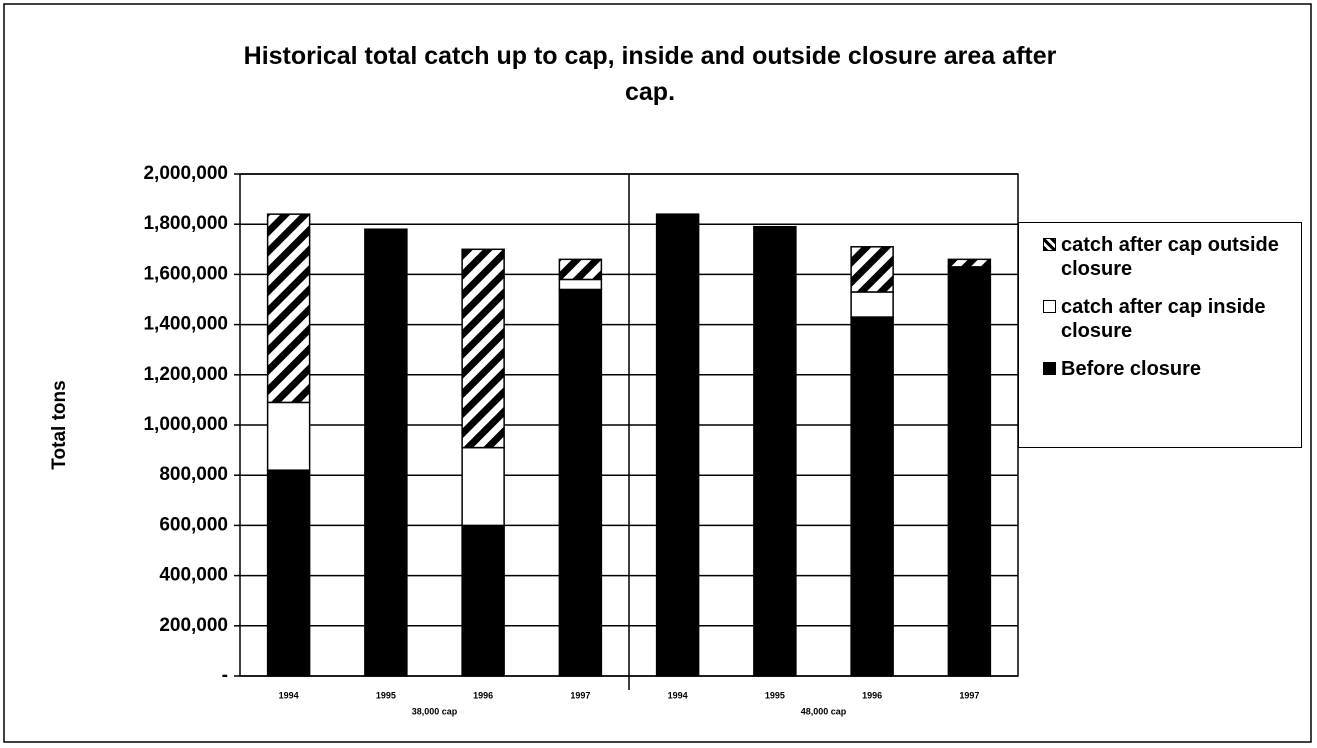 The height and width of the screenshot is (748, 1317). I want to click on legend-label: catch after cap outside closure, so click(1170, 257).